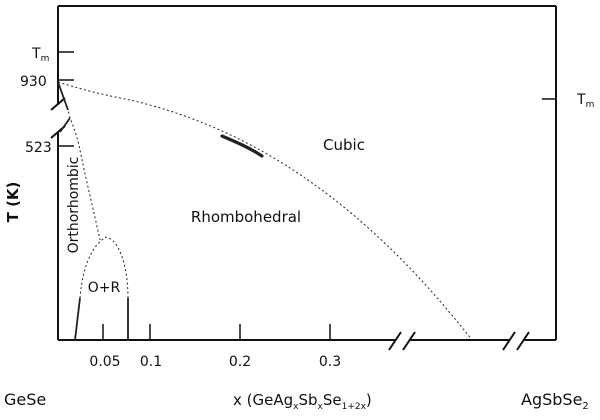 The height and width of the screenshot is (420, 600). What do you see at coordinates (33, 82) in the screenshot?
I see `y-tick-label-930: 930` at bounding box center [33, 82].